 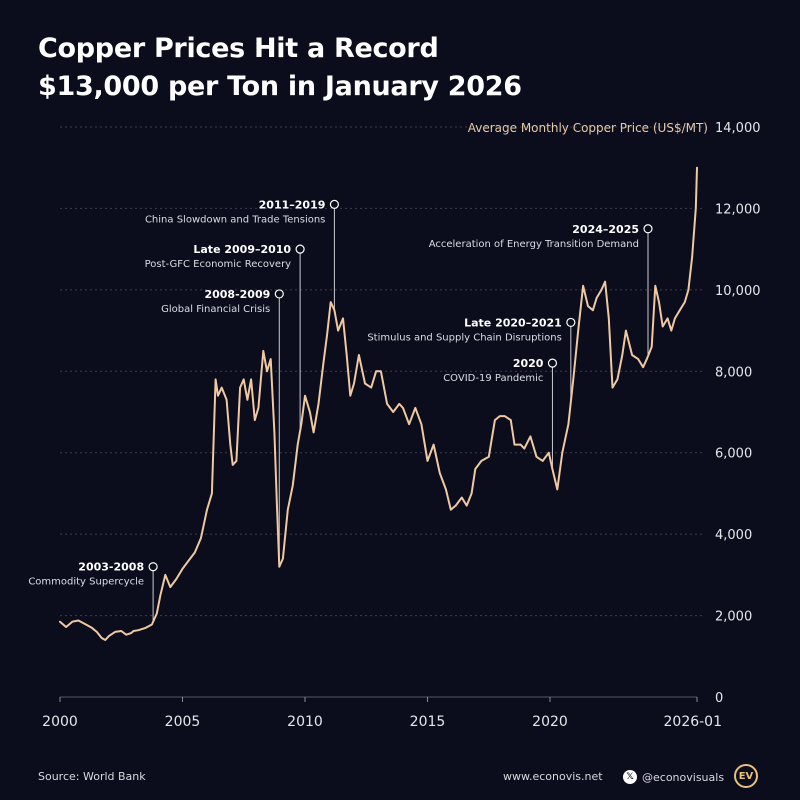 I want to click on chart-title-line-1: Copper Prices Hit a Record, so click(x=238, y=48).